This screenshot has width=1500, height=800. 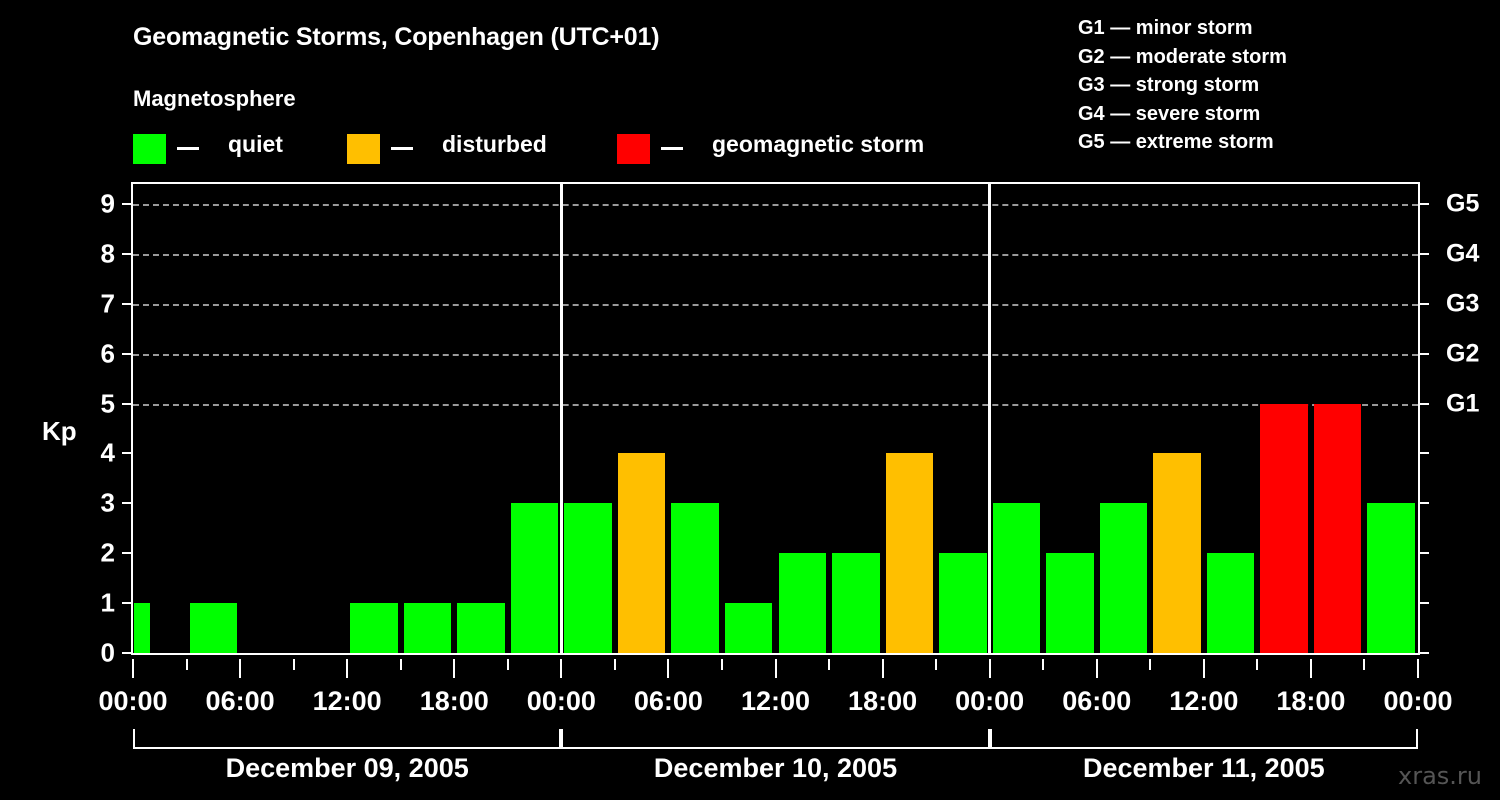 What do you see at coordinates (363, 149) in the screenshot?
I see `orange-swatch-icon` at bounding box center [363, 149].